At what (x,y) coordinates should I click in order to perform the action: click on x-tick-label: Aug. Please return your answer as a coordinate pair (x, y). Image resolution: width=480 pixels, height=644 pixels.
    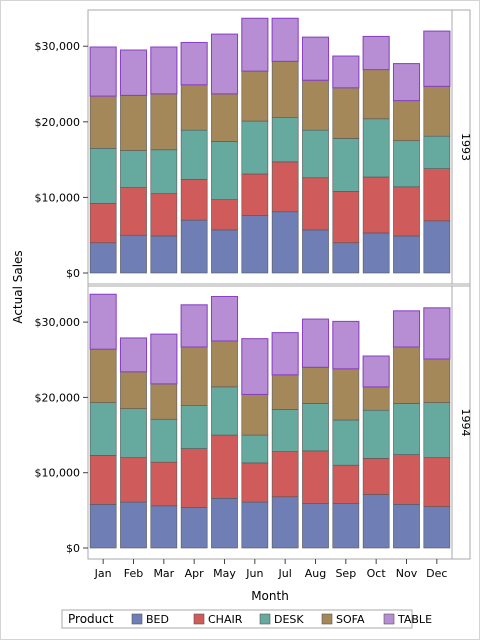
    Looking at the image, I should click on (315, 573).